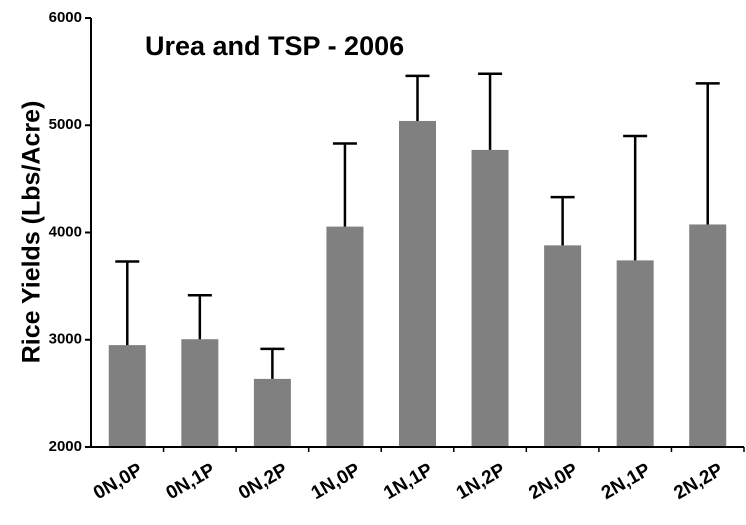  I want to click on y-tick-label: 6000, so click(65, 17).